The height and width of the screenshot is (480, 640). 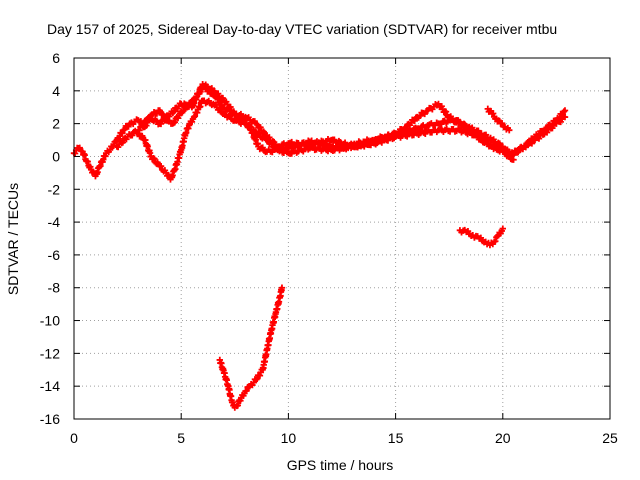 I want to click on y-tick-label: 6, so click(x=56, y=58).